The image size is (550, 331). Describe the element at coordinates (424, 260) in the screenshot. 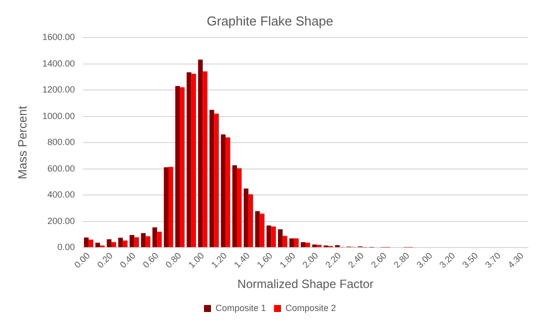

I see `x-tick-label: 3.00` at that location.